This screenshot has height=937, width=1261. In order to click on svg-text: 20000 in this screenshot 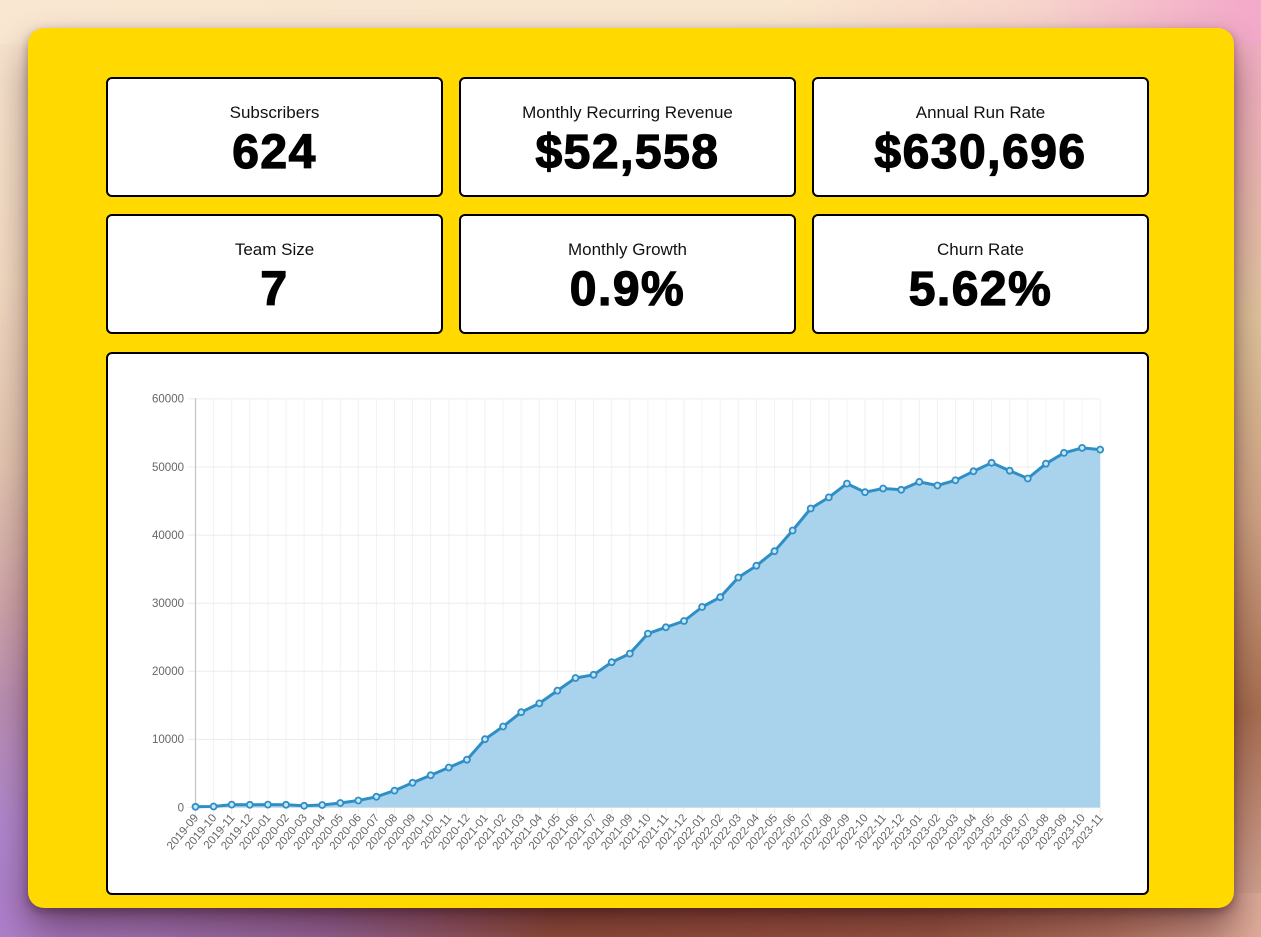, I will do `click(168, 672)`.